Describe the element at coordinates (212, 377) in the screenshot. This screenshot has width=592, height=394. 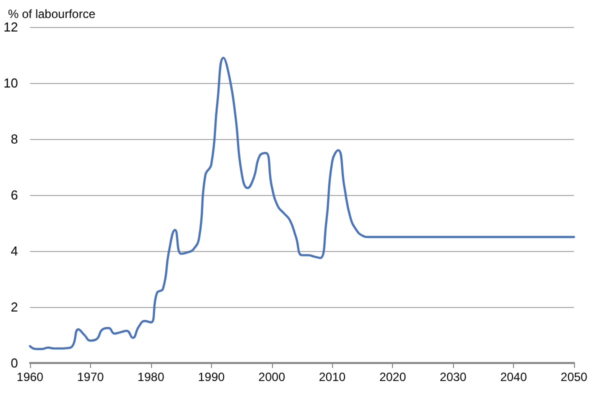
I see `x-tick-label: 1990` at that location.